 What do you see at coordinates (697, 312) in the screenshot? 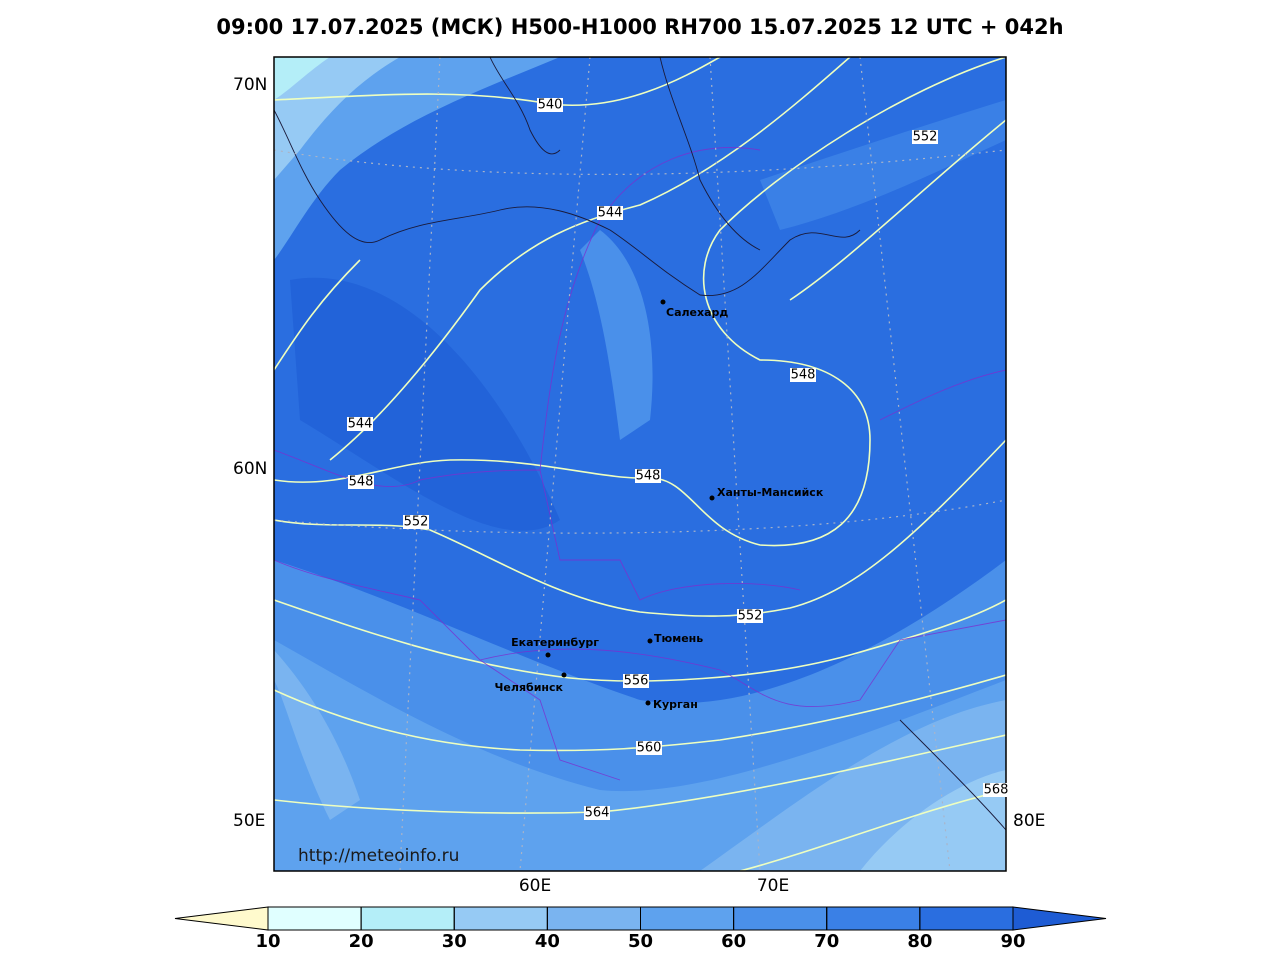
I see `city-label: Салехард` at bounding box center [697, 312].